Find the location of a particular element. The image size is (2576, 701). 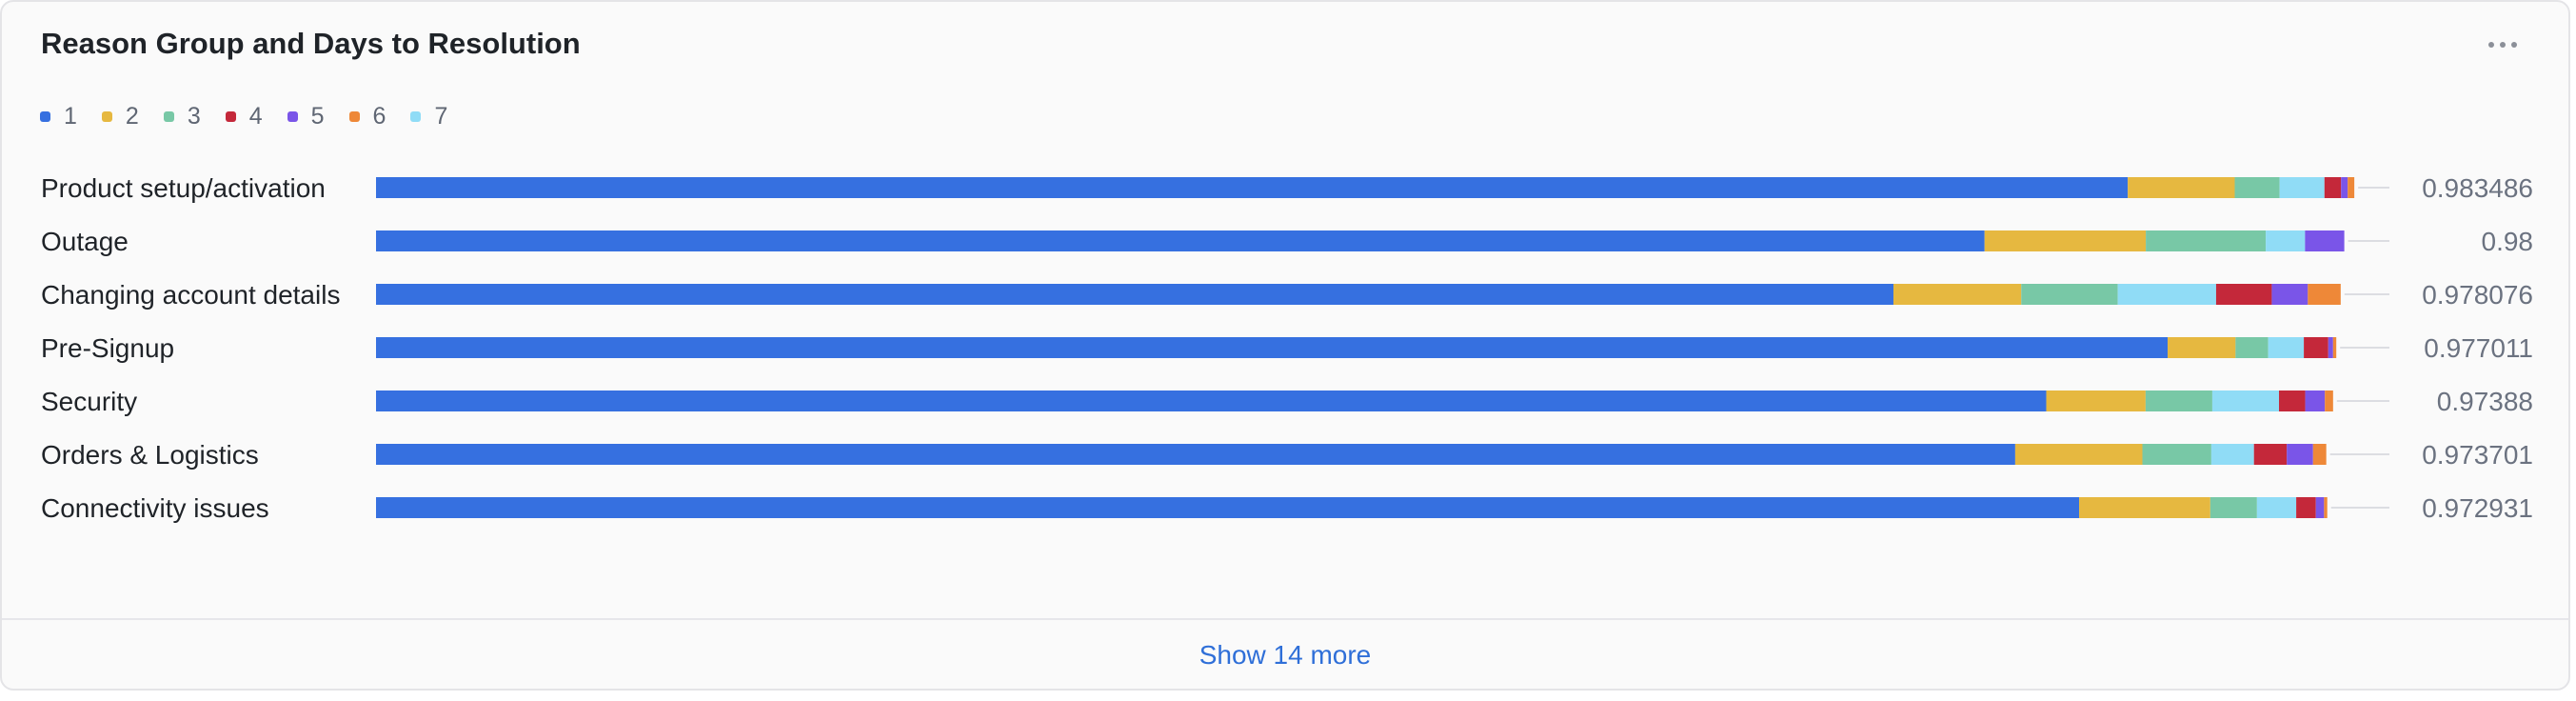

total-value-label: 0.983486 is located at coordinates (2477, 188).